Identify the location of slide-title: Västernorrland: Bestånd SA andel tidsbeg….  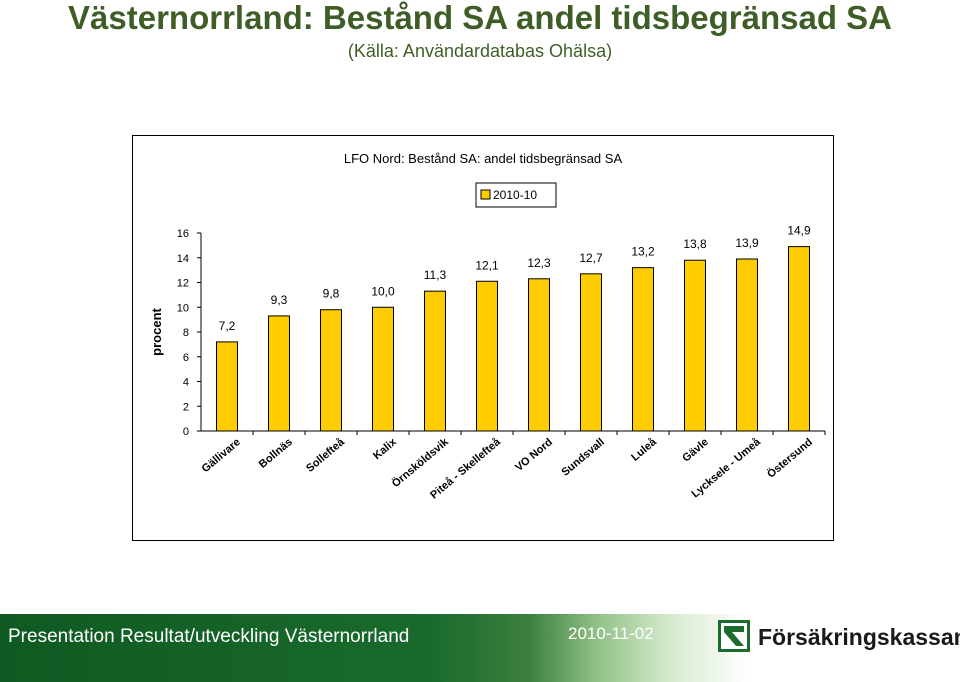
(480, 18).